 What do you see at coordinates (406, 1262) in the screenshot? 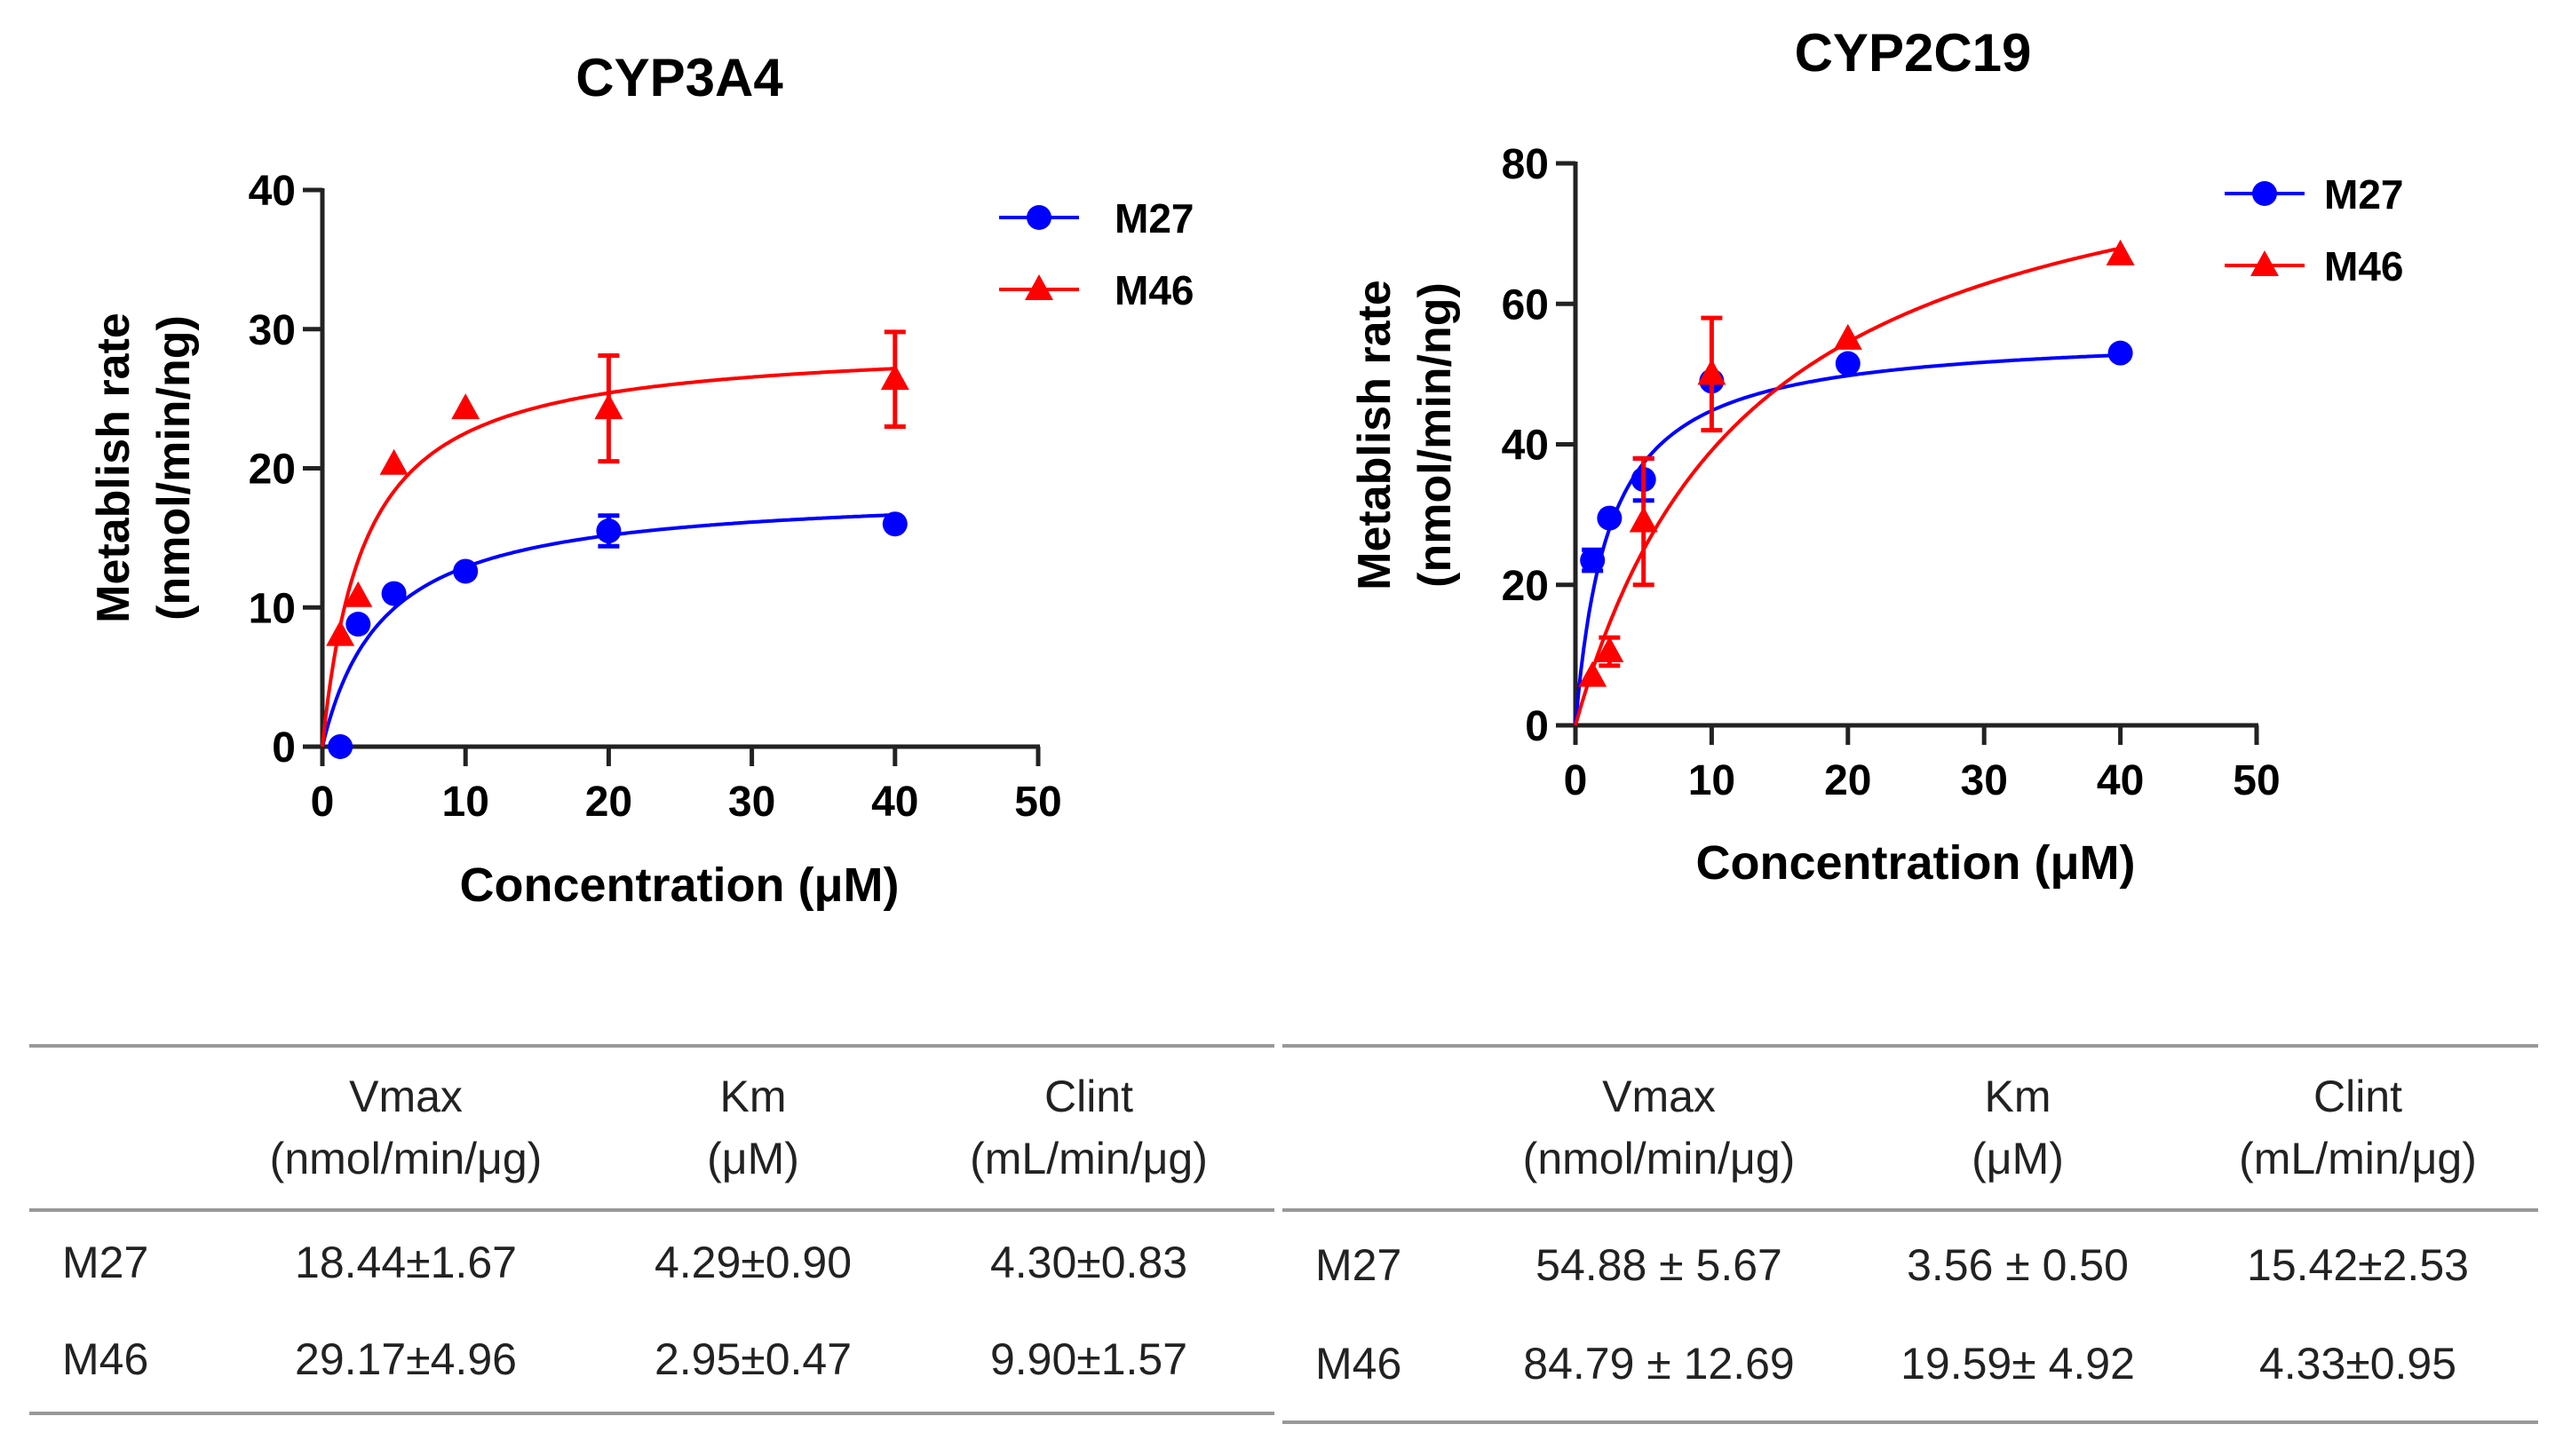
I see `table-cell: 18.44±1.67` at bounding box center [406, 1262].